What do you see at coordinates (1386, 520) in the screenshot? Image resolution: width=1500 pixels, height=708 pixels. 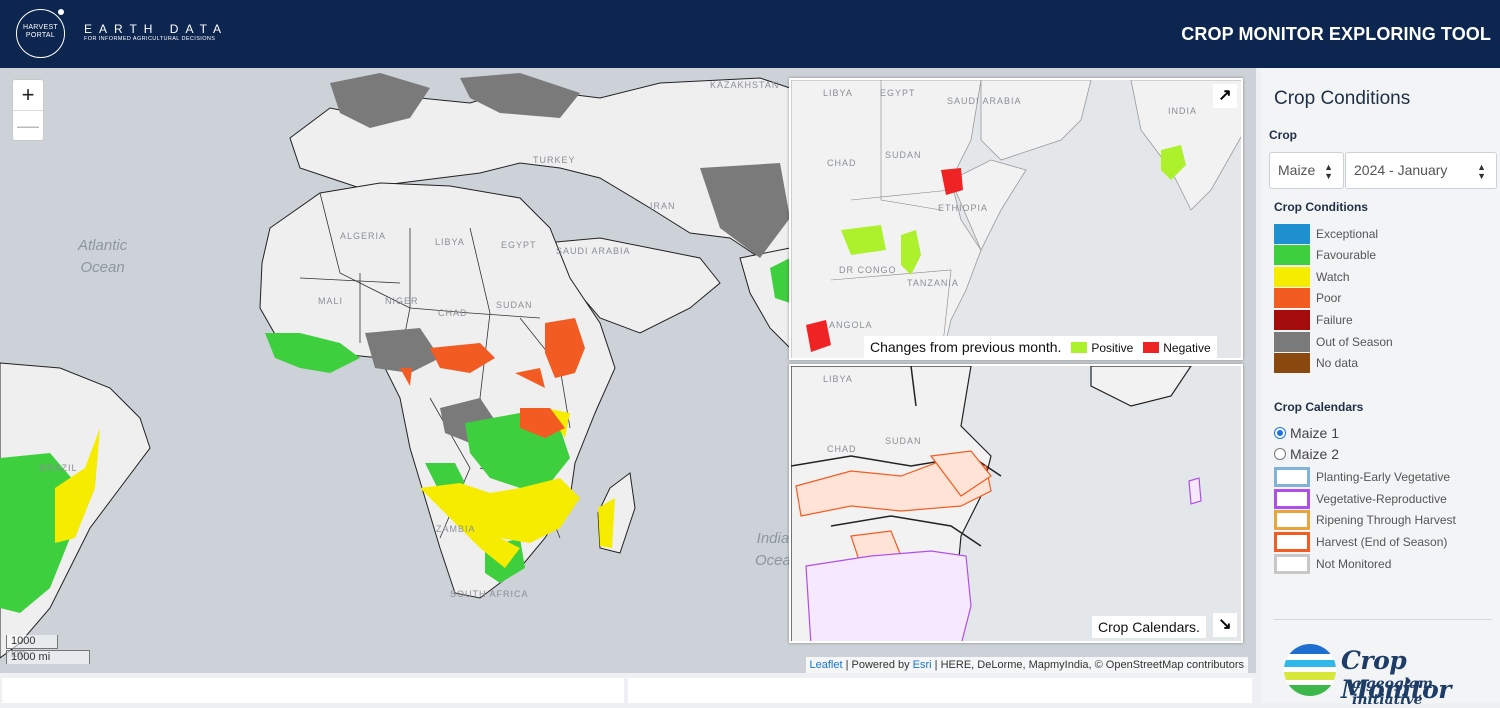 I see `stage-label: Ripening Through Harvest` at bounding box center [1386, 520].